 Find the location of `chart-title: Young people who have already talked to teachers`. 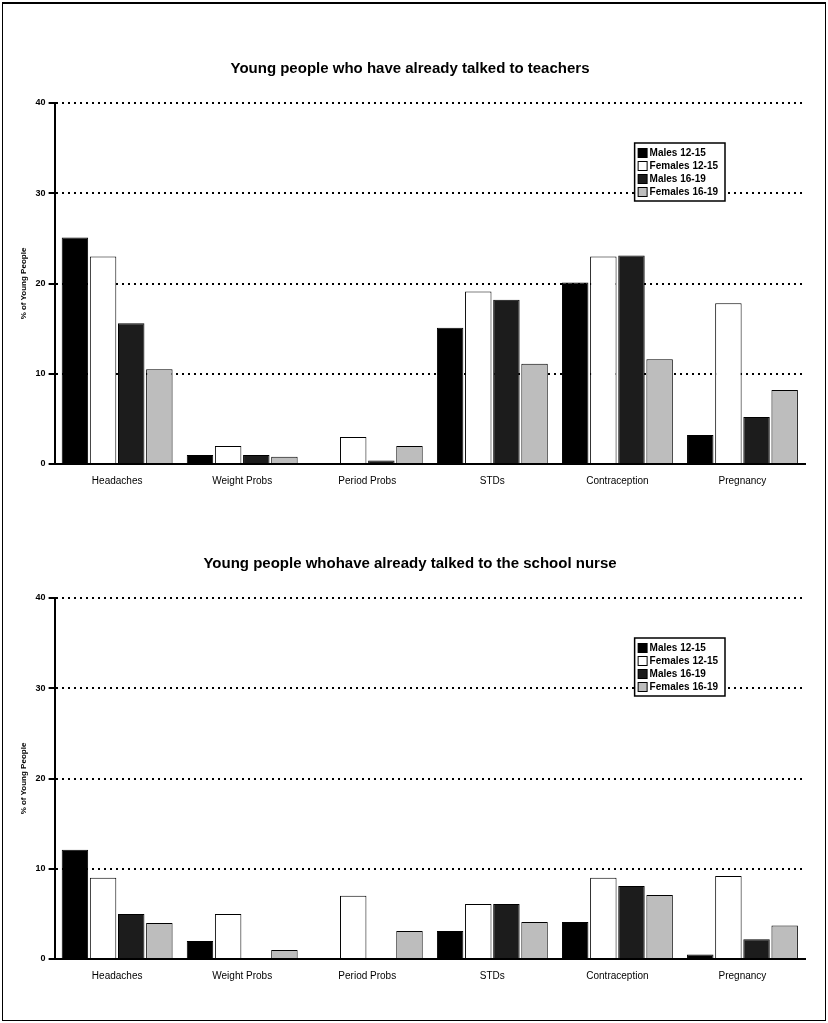

chart-title: Young people who have already talked to teachers is located at coordinates (410, 68).